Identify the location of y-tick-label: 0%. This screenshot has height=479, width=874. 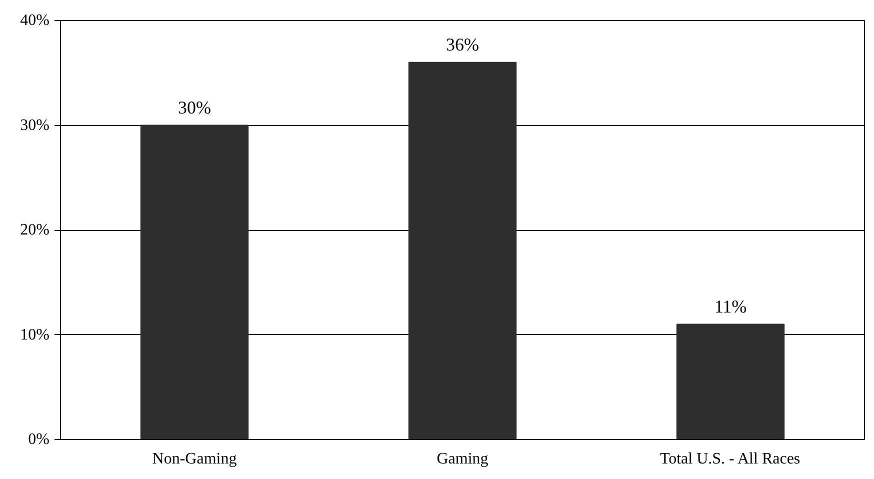
(39, 439).